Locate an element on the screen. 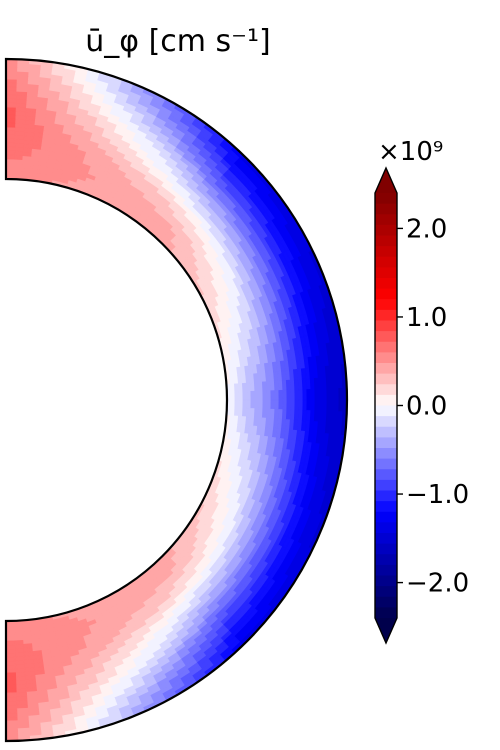  colorbar-tick-label: 0.0 is located at coordinates (426, 407).